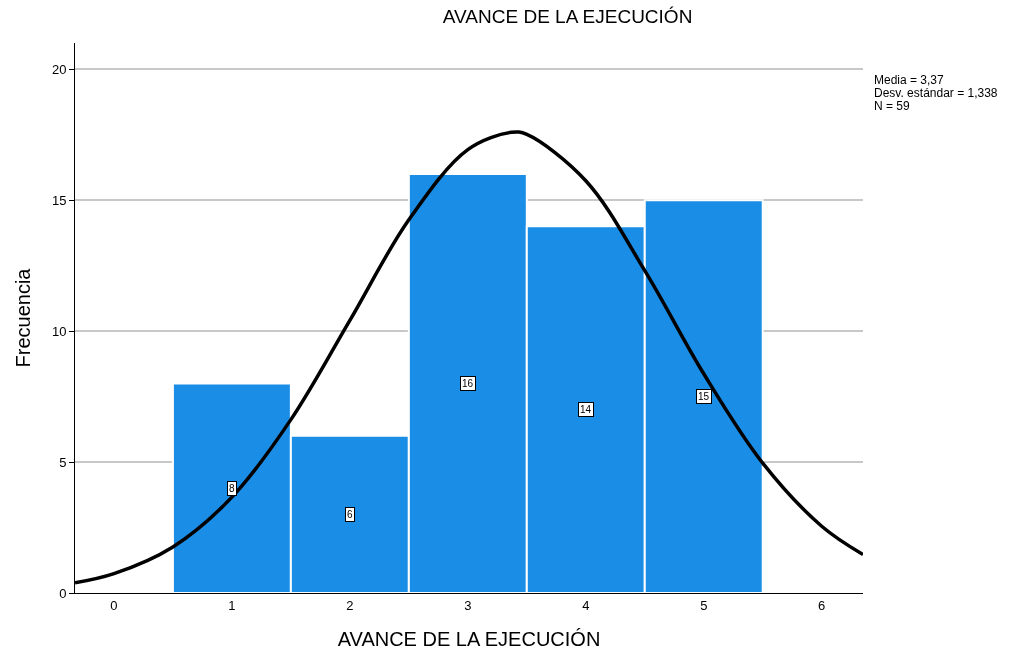 This screenshot has width=1032, height=662. Describe the element at coordinates (350, 514) in the screenshot. I see `data-label: 6` at that location.